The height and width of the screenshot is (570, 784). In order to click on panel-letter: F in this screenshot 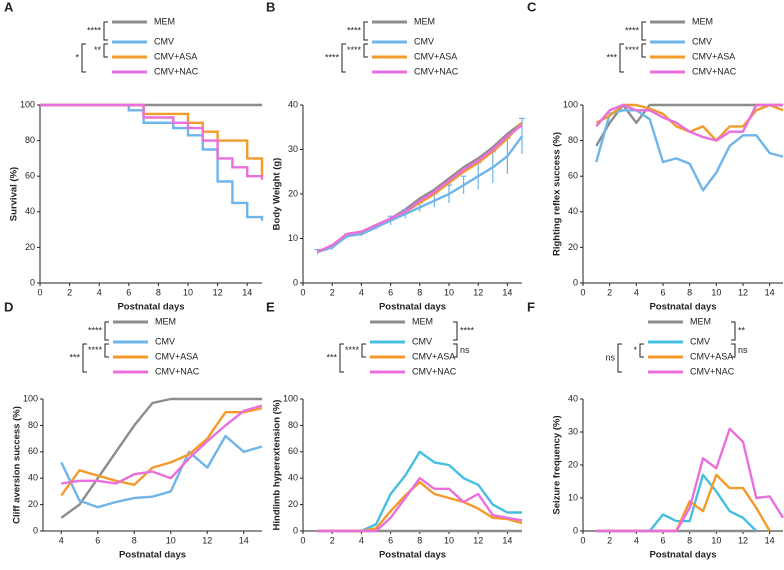, I will do `click(531, 306)`.